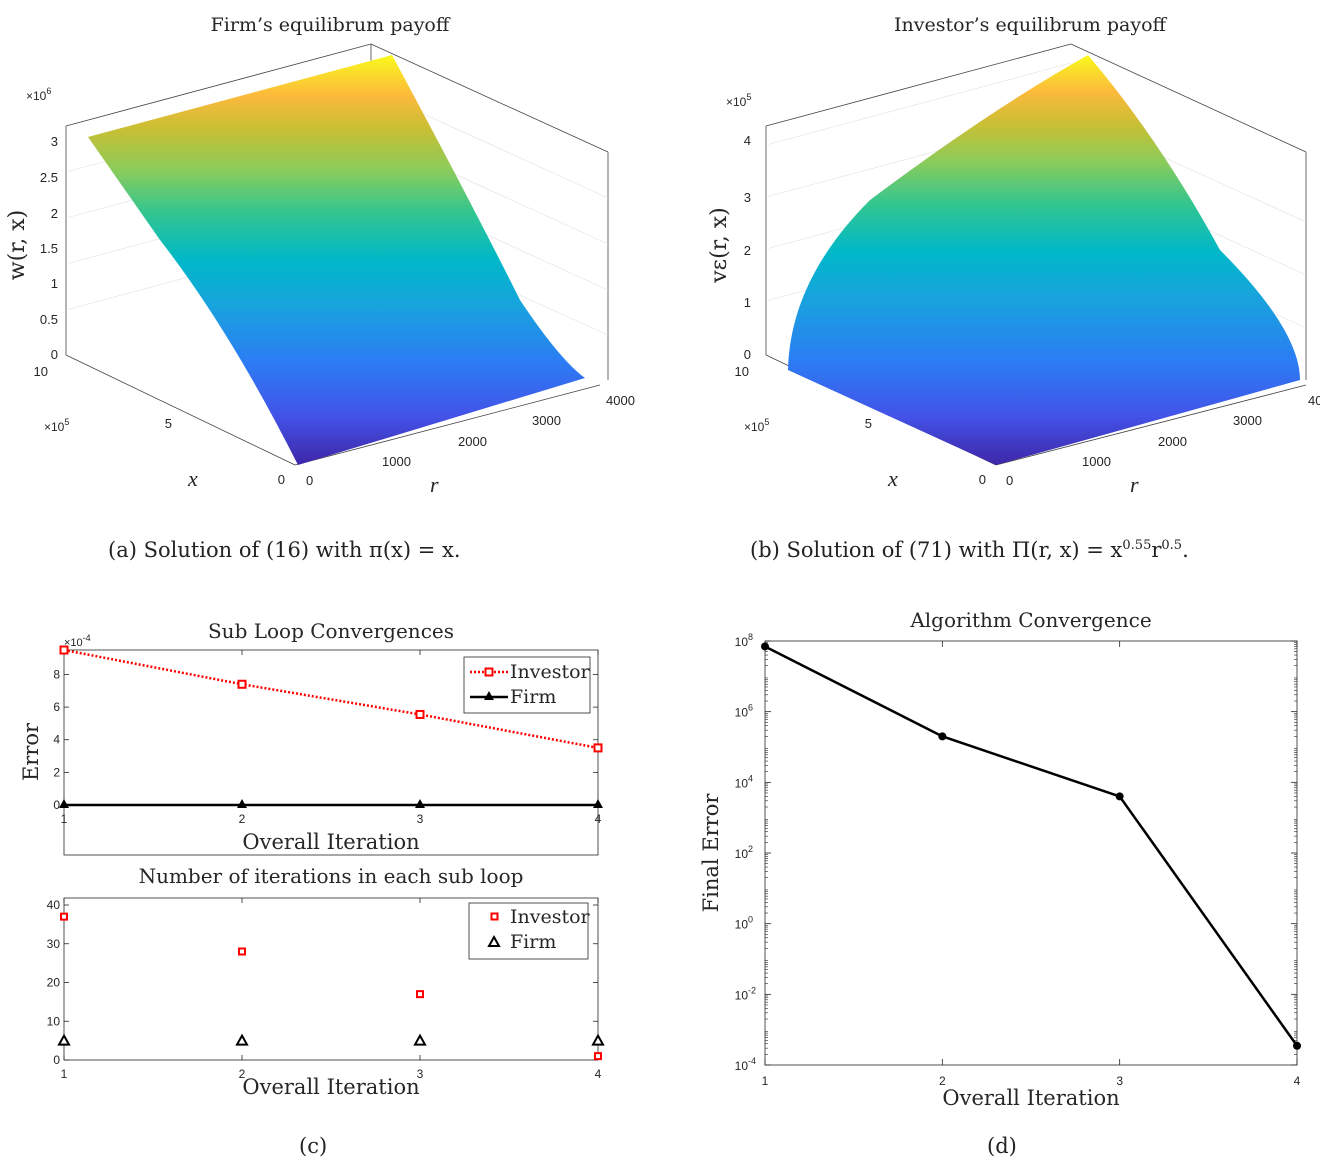 The height and width of the screenshot is (1173, 1320). Describe the element at coordinates (56, 772) in the screenshot. I see `y-tick-label: 2` at that location.